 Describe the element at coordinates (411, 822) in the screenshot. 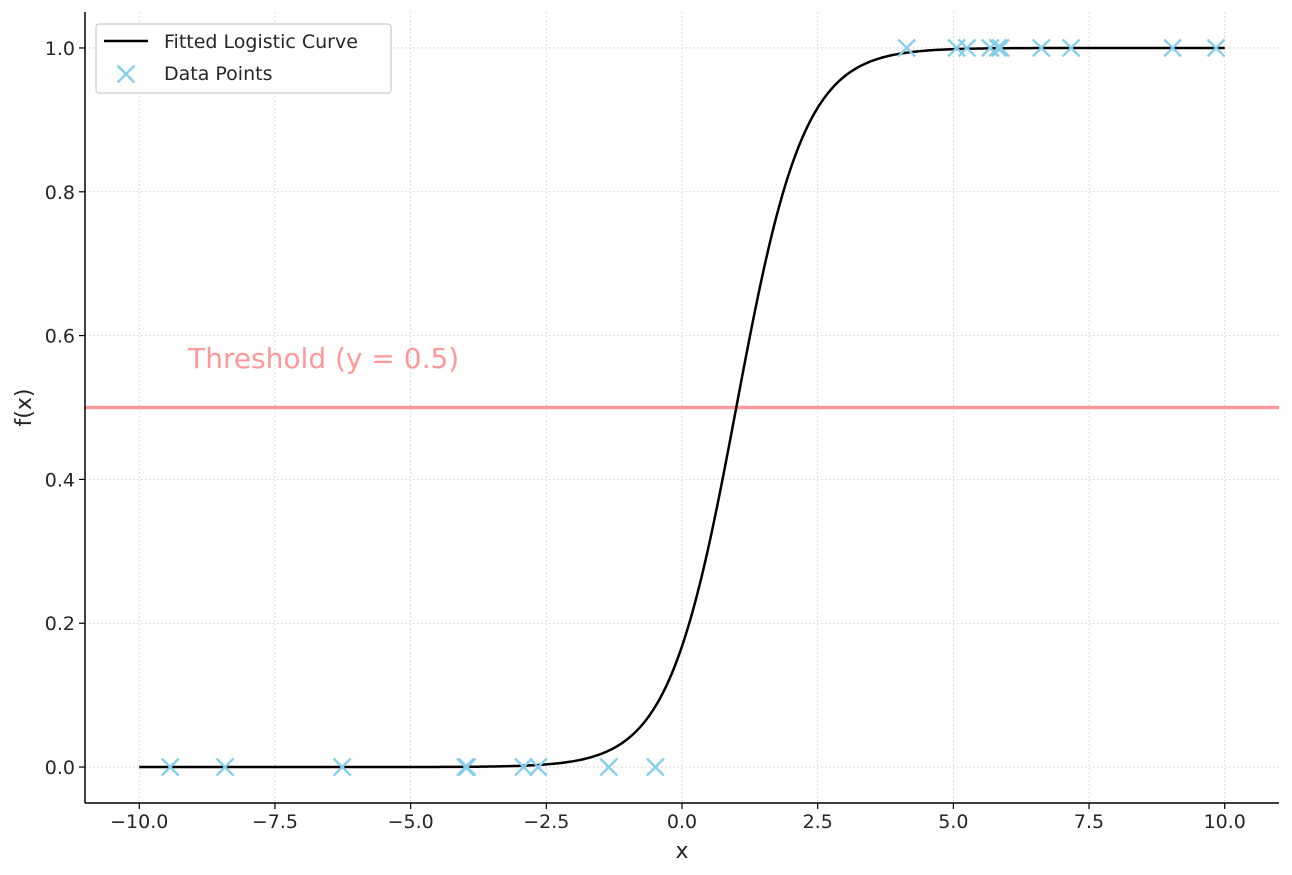

I see `x-tick-label: −5.0` at that location.